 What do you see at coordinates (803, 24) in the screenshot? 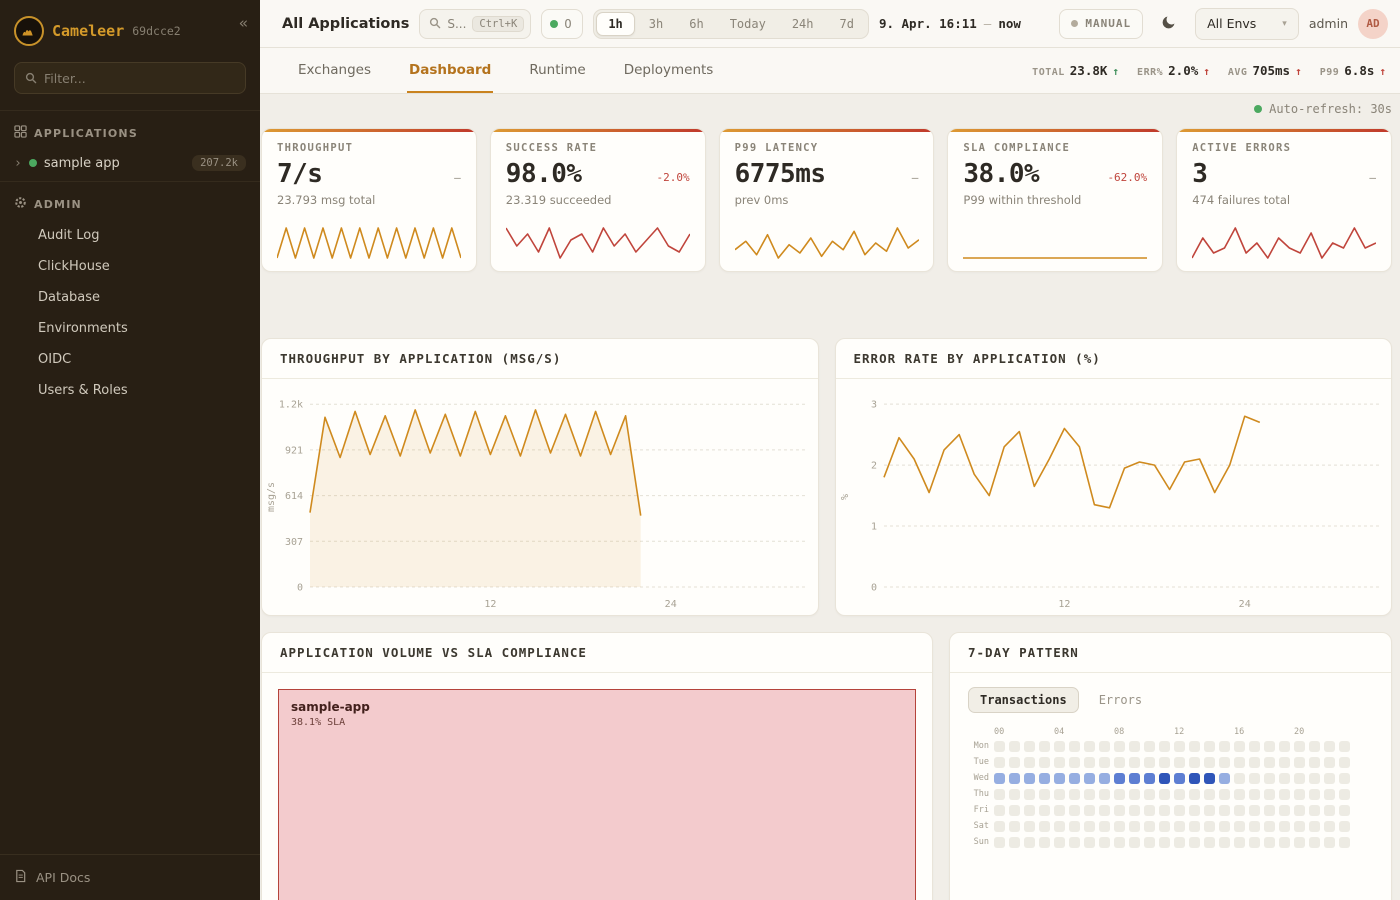
I see `range-button-24h: 24h` at bounding box center [803, 24].